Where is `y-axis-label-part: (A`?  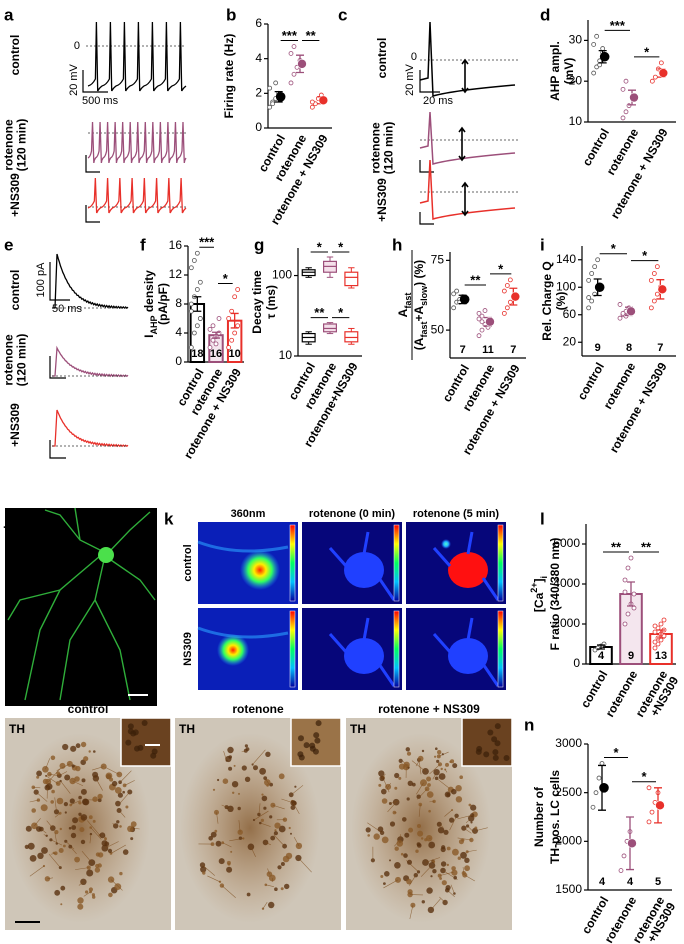 y-axis-label-part: (A is located at coordinates (419, 343).